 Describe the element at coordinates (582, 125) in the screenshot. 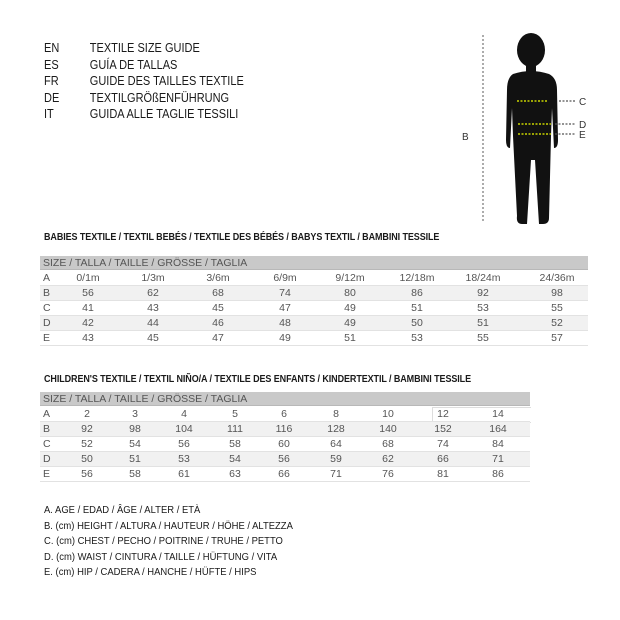

I see `label-d: D` at that location.